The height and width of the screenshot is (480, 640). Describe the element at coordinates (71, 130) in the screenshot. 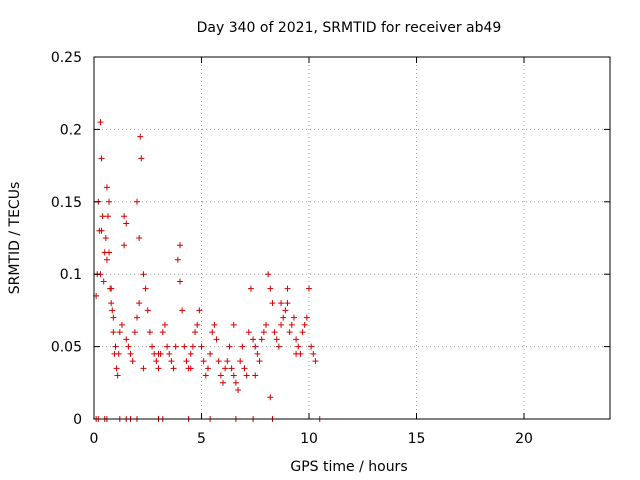

I see `y-tick-label: 0.2` at that location.